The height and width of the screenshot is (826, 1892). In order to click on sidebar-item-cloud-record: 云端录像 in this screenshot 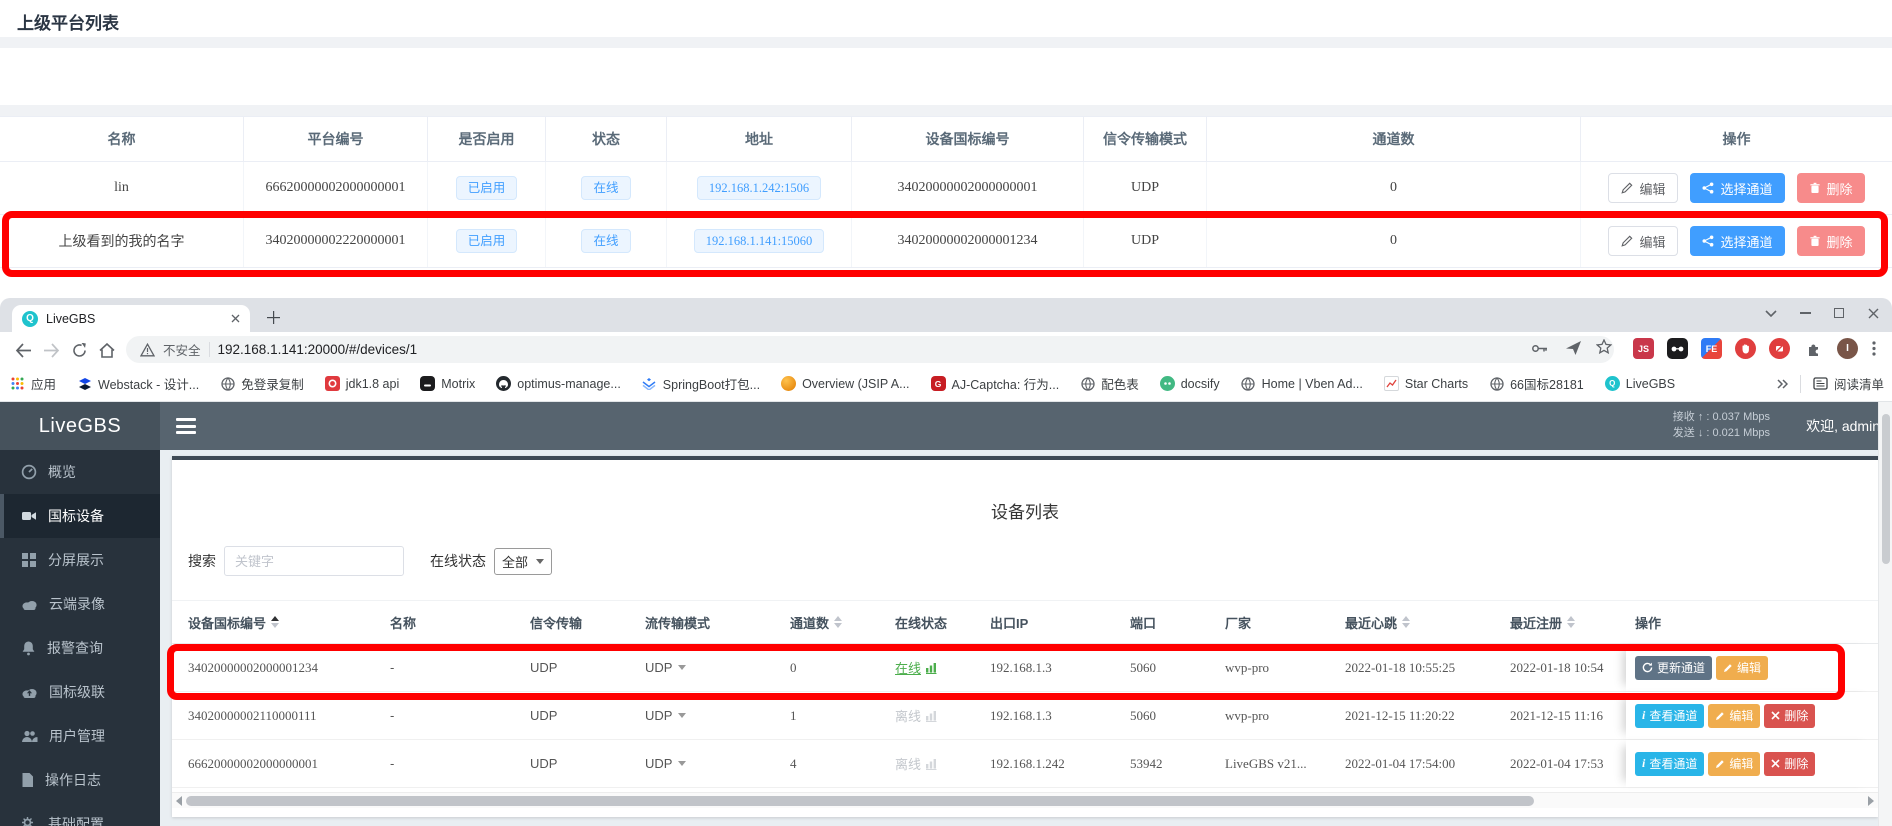, I will do `click(80, 604)`.